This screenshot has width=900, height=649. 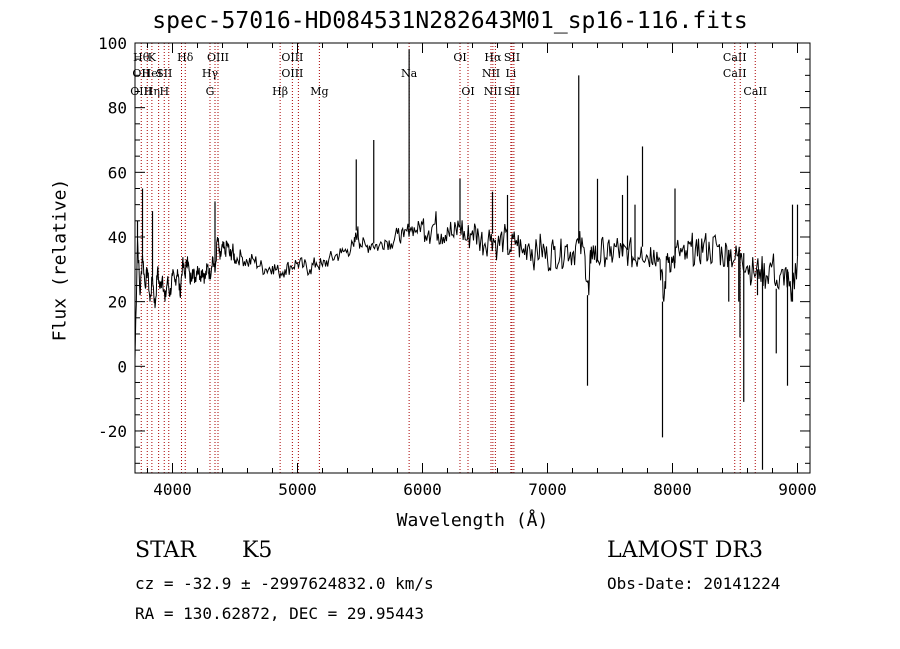 What do you see at coordinates (164, 91) in the screenshot?
I see `line-marker-label: H` at bounding box center [164, 91].